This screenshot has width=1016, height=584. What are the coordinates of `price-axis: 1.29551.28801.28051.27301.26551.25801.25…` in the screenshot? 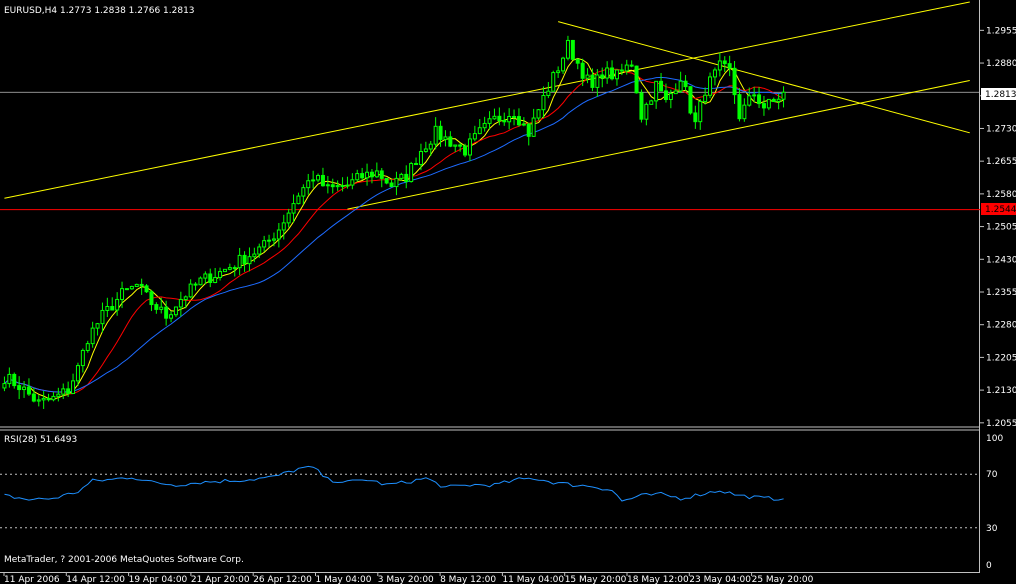 It's located at (998, 227).